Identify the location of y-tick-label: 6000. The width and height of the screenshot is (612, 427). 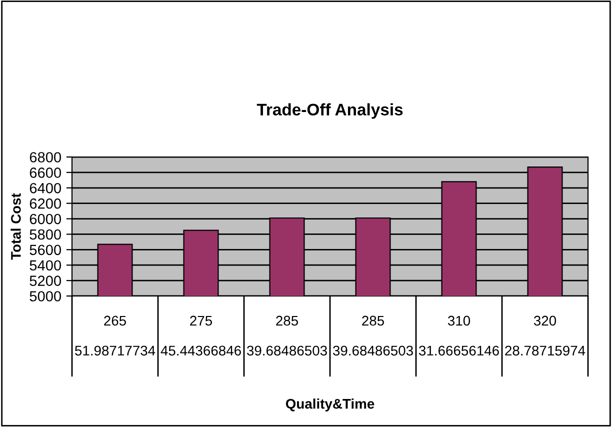
(46, 219).